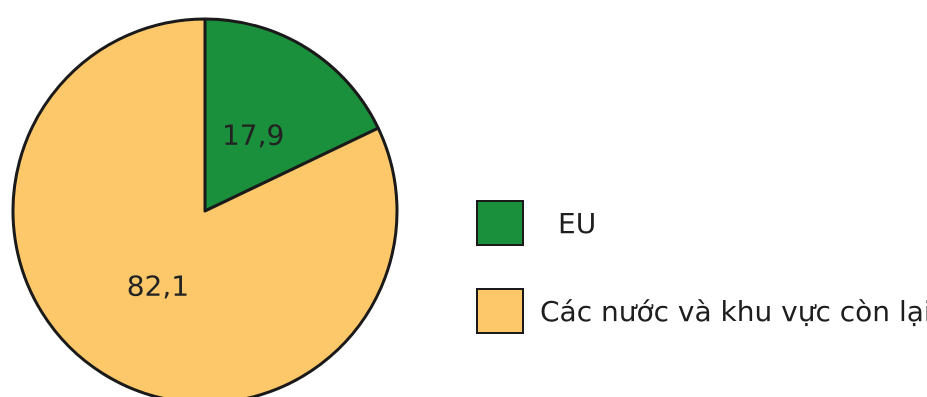 Image resolution: width=927 pixels, height=397 pixels. I want to click on legend-swatch-eu, so click(500, 223).